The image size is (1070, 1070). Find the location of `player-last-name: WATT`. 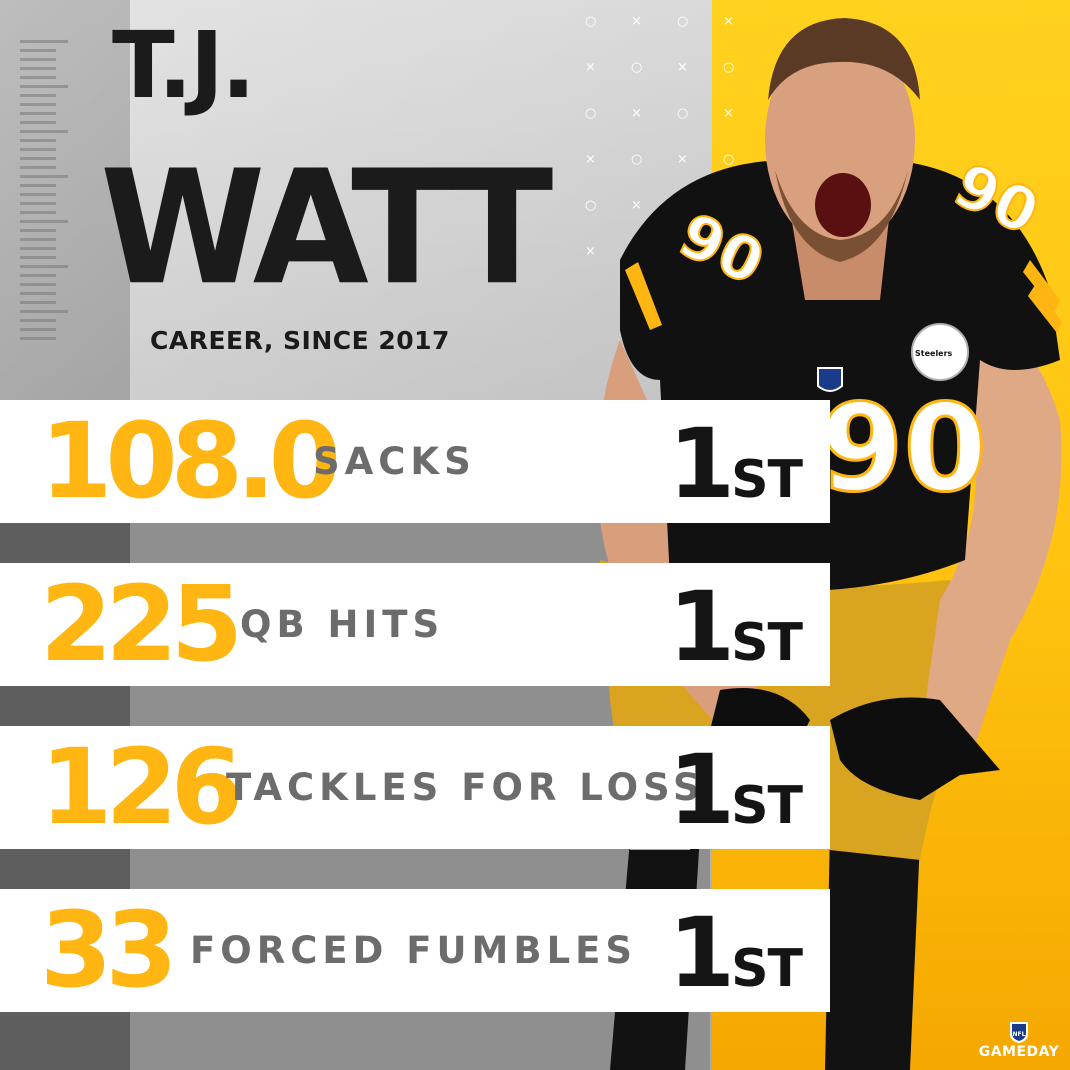

player-last-name: WATT is located at coordinates (326, 229).